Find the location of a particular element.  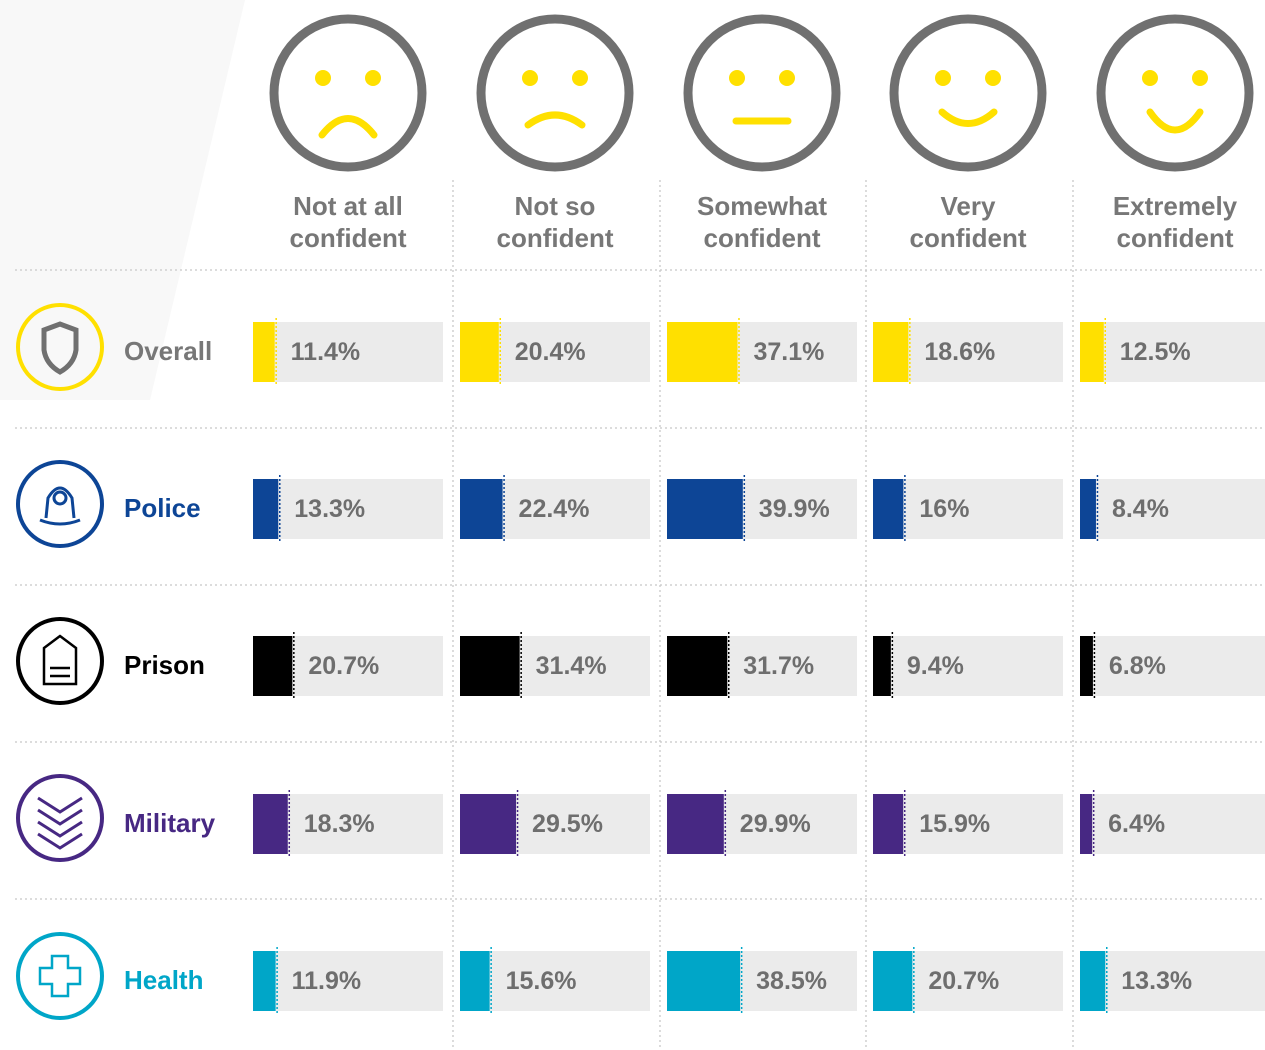

column-header: Very confident is located at coordinates (968, 222).